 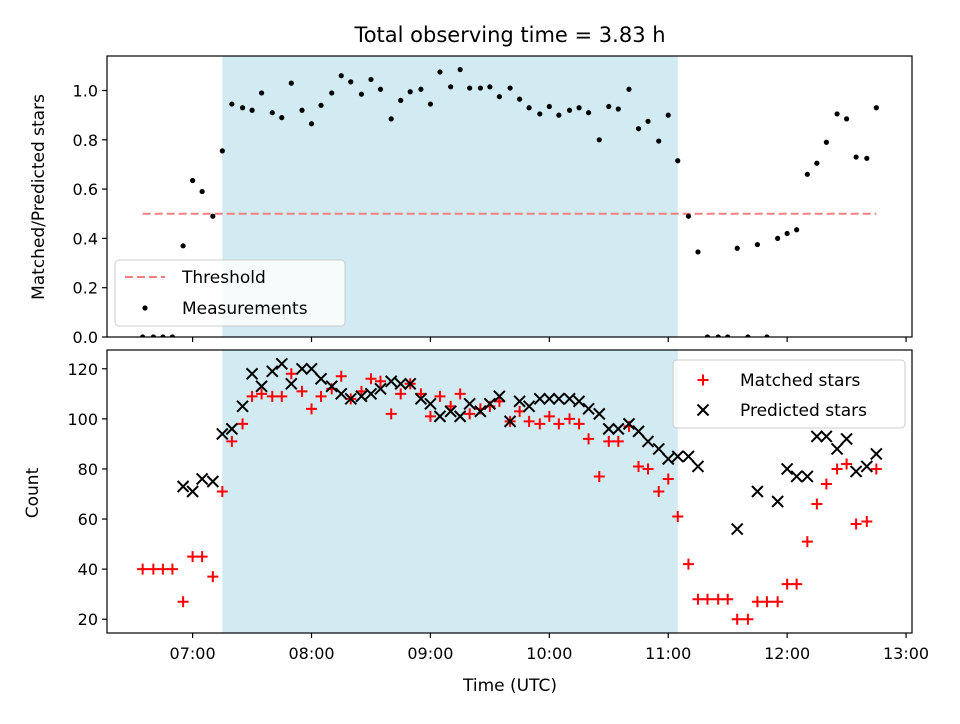 What do you see at coordinates (88, 469) in the screenshot?
I see `bottom-y-tick-label: 80` at bounding box center [88, 469].